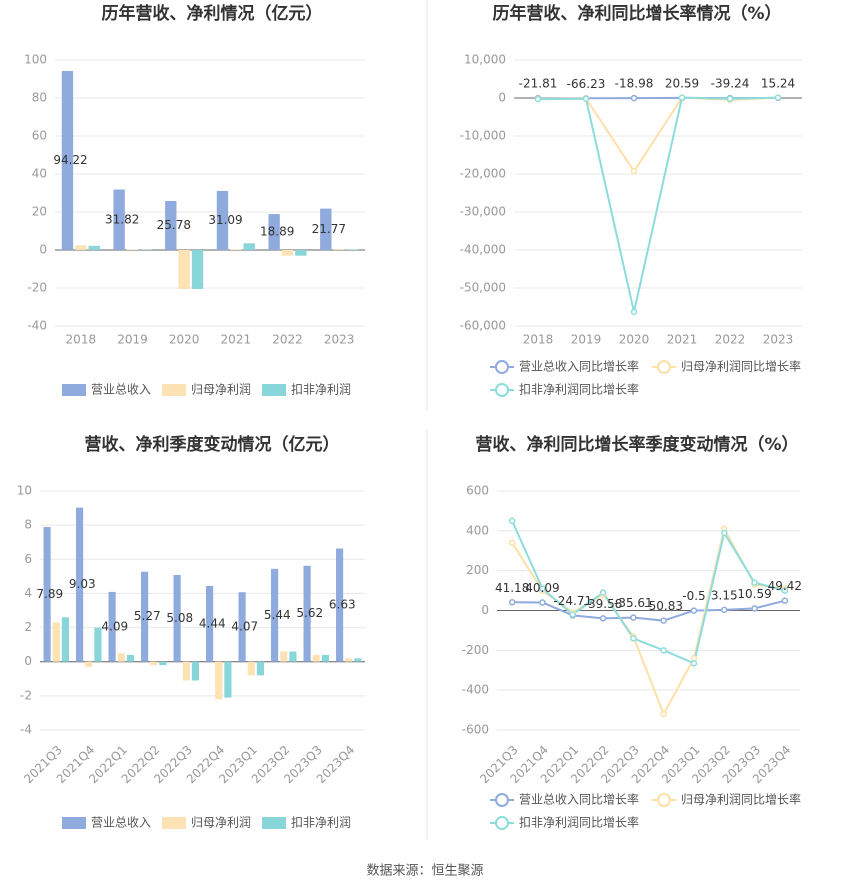 Image resolution: width=850 pixels, height=895 pixels. Describe the element at coordinates (785, 586) in the screenshot. I see `data-label: 49.42` at that location.